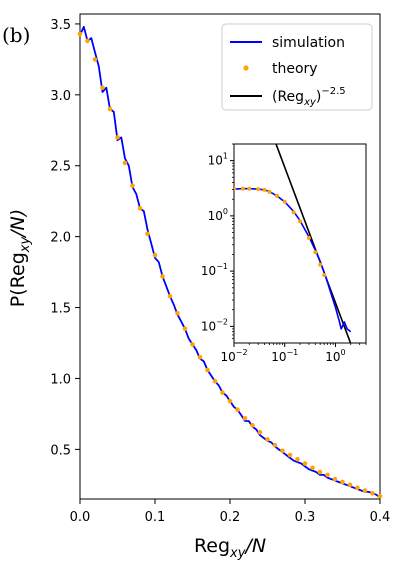 The width and height of the screenshot is (407, 570). Describe the element at coordinates (155, 517) in the screenshot. I see `x-tick-label: 0.1` at that location.